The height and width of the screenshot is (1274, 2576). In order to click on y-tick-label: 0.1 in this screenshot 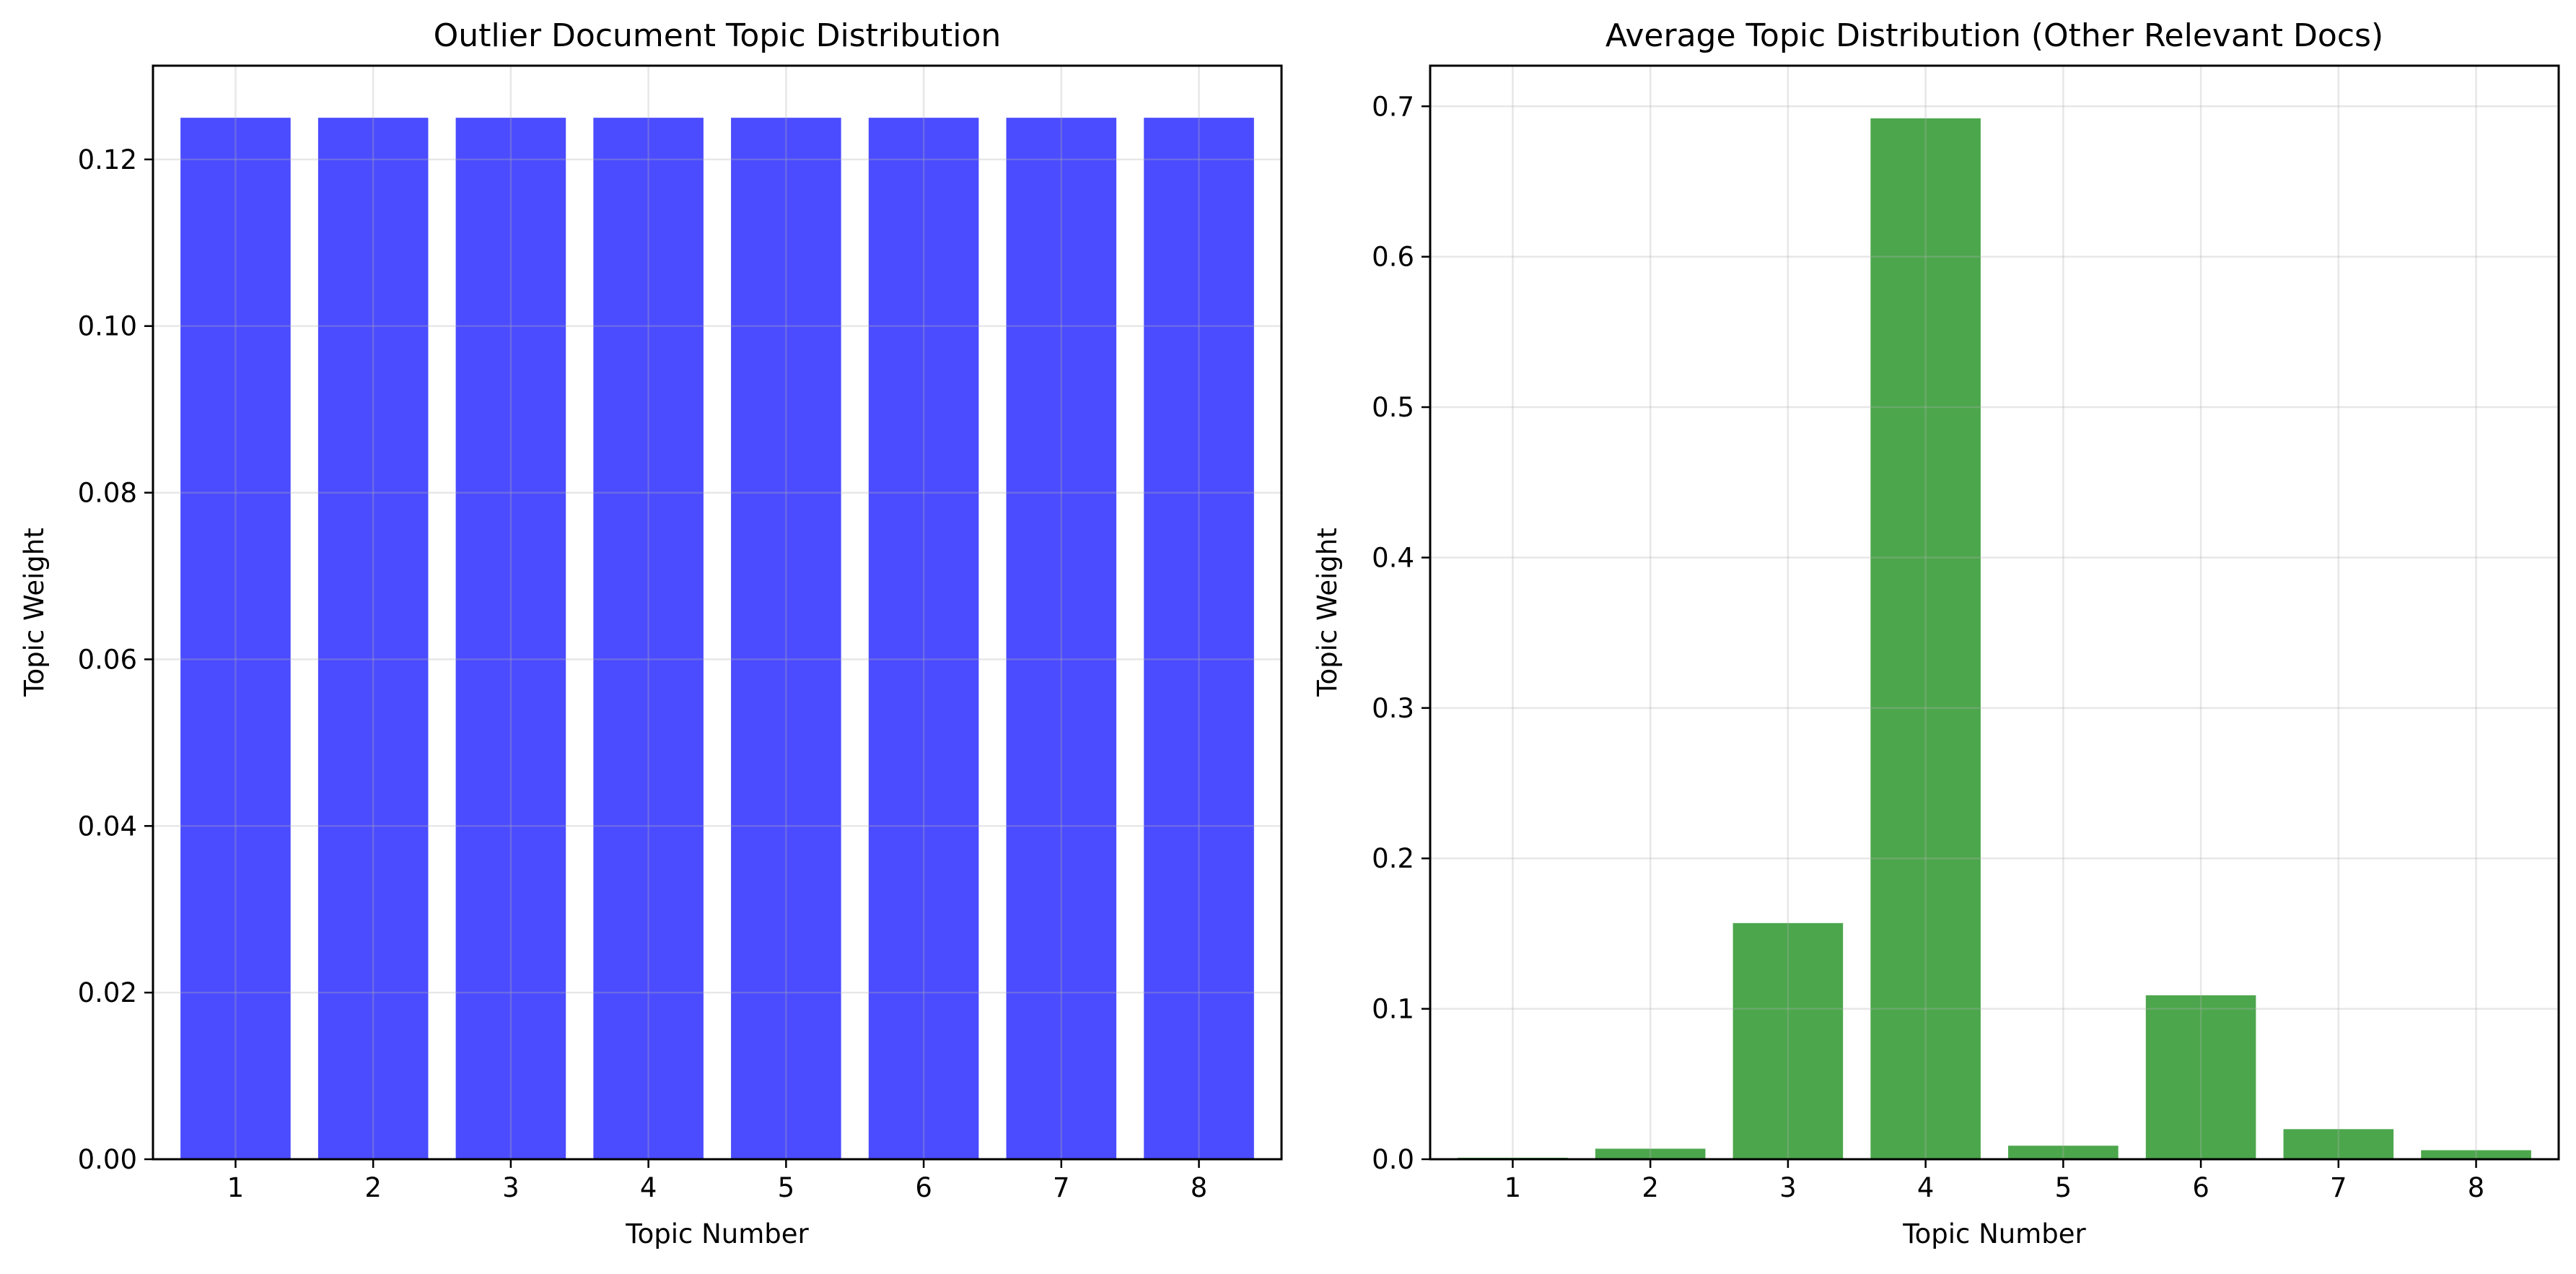, I will do `click(1393, 1010)`.